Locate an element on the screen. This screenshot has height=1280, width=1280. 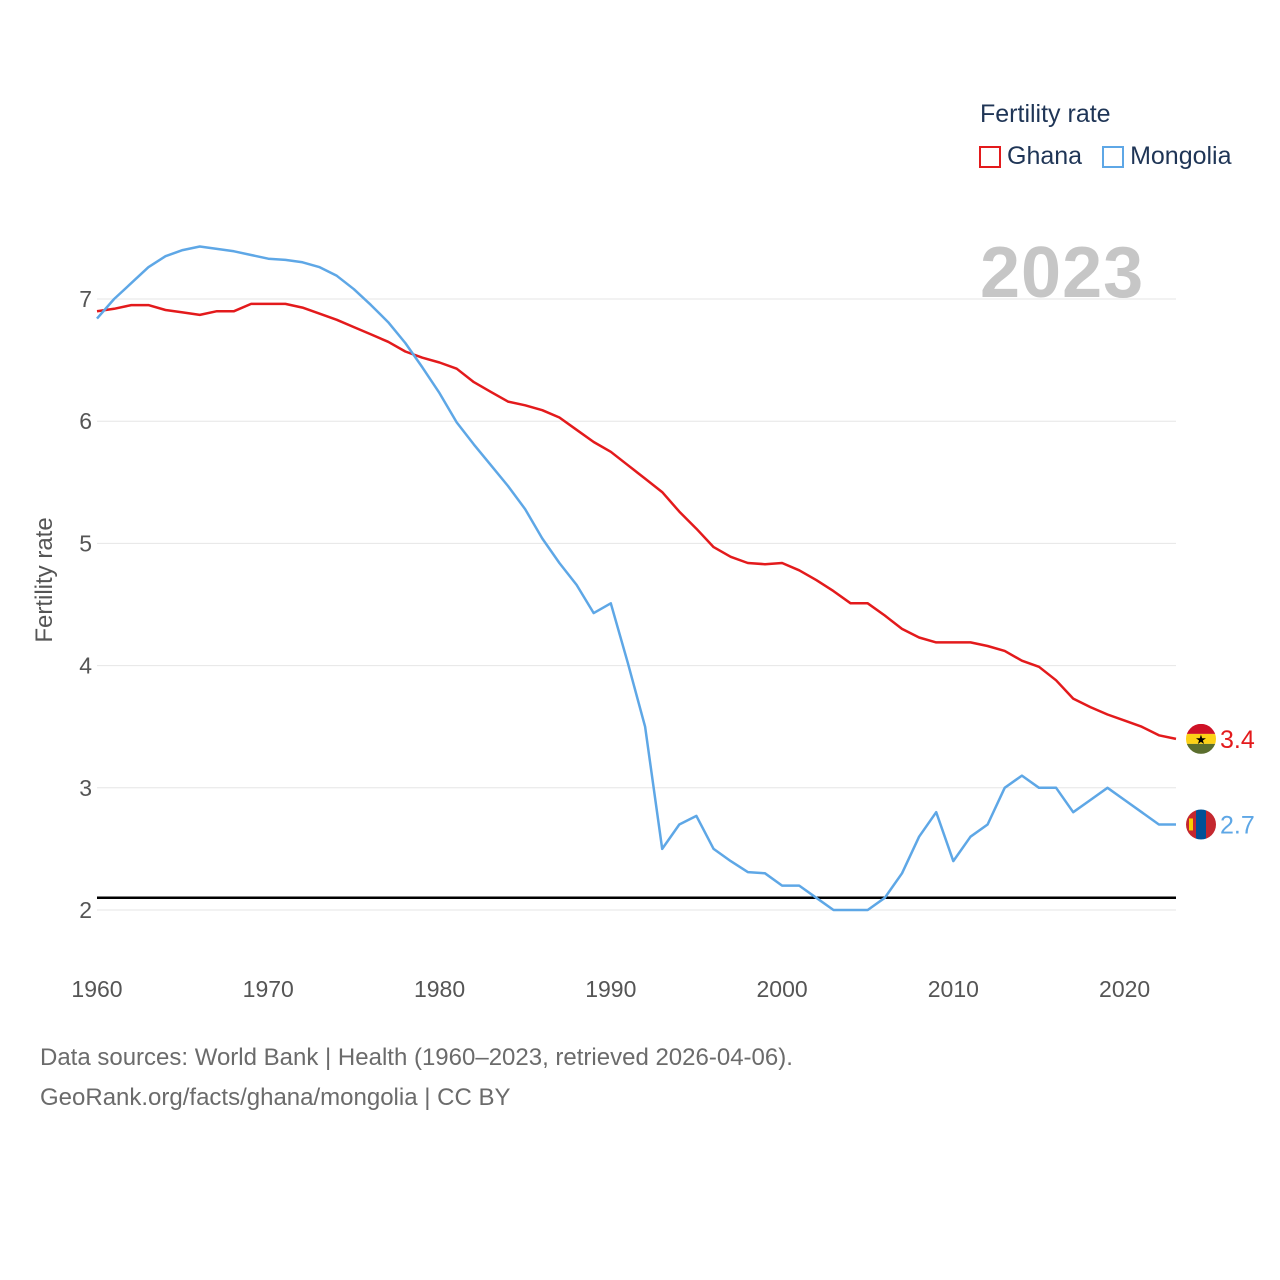
footer-link: GeoRank.org/facts/ghana/mongolia | CC BY is located at coordinates (275, 1097).